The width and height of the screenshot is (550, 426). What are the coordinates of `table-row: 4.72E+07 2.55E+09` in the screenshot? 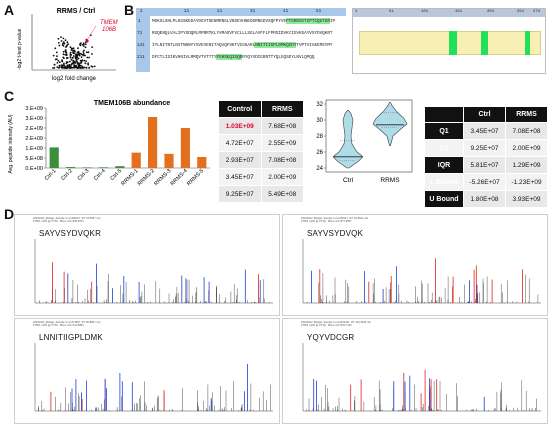 It's located at (261, 143).